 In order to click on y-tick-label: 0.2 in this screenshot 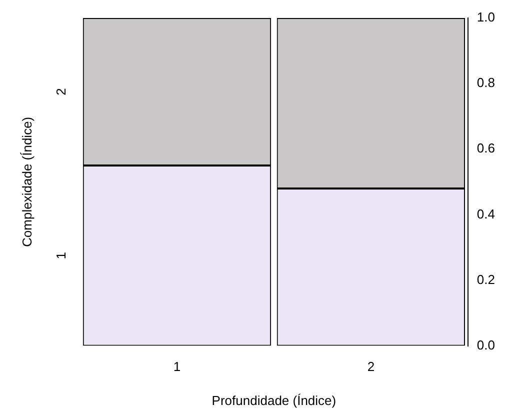, I will do `click(486, 279)`.